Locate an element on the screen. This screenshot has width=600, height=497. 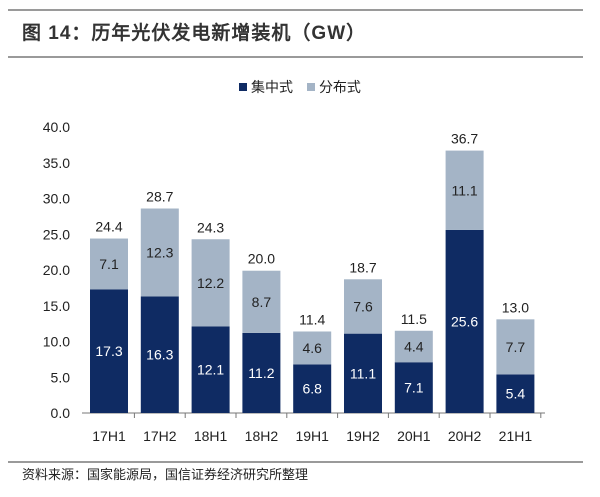
data-label-distributed: 4.4 is located at coordinates (414, 347).